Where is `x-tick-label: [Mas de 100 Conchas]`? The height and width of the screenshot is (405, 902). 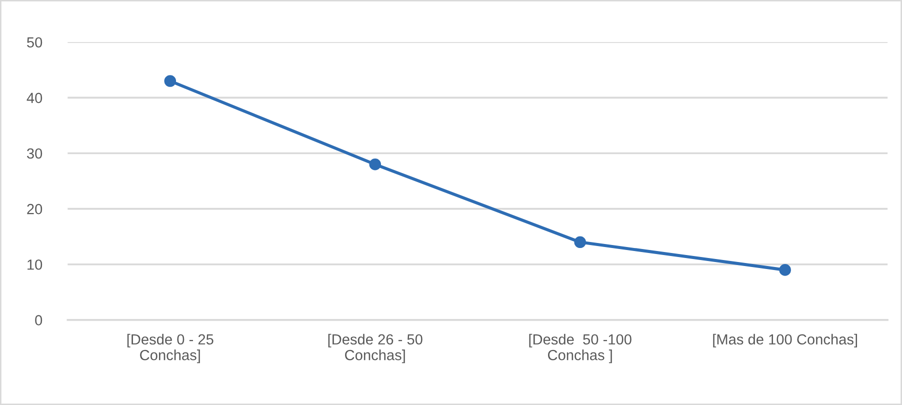 x-tick-label: [Mas de 100 Conchas] is located at coordinates (785, 341).